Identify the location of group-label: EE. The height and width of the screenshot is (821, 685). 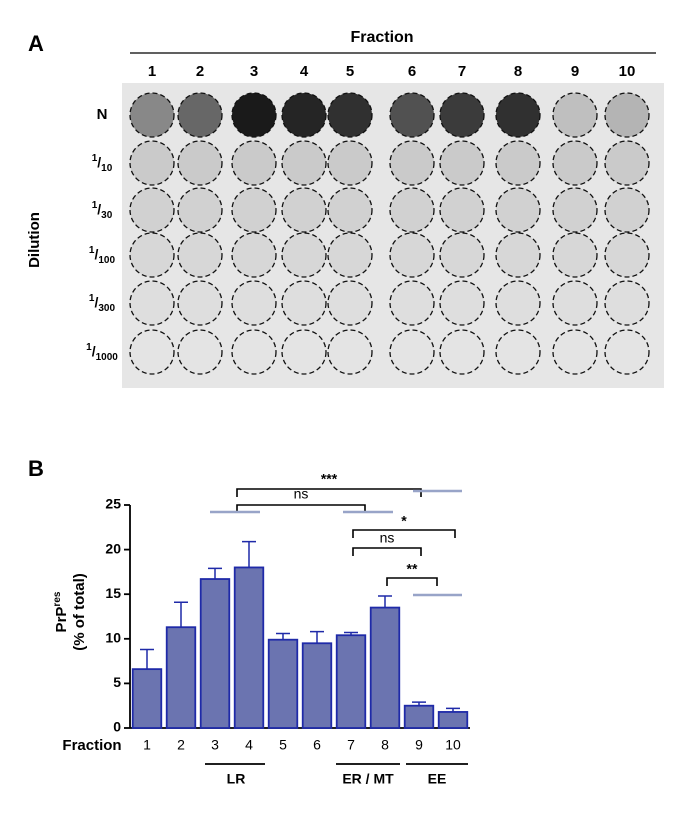
(437, 779).